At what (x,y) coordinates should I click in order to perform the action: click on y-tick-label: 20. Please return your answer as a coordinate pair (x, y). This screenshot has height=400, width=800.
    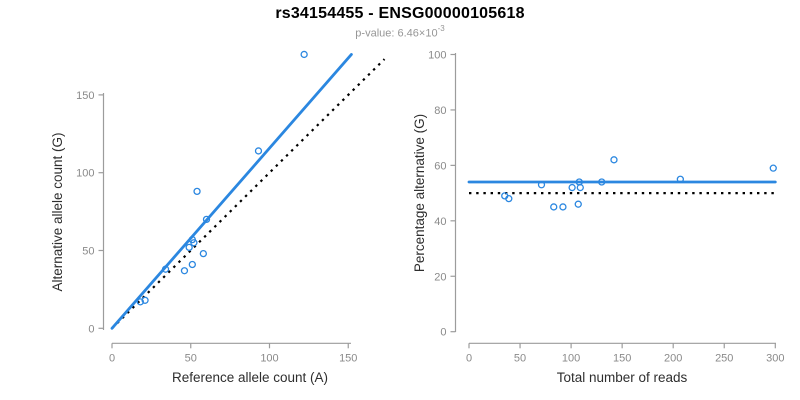
    Looking at the image, I should click on (440, 277).